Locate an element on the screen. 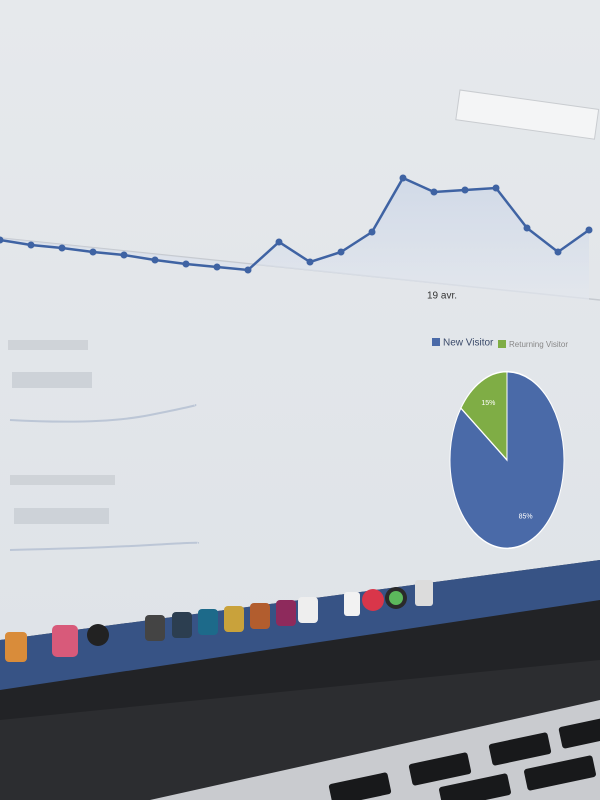 The height and width of the screenshot is (800, 600). legend: New Visitor Returning Visitor is located at coordinates (500, 343).